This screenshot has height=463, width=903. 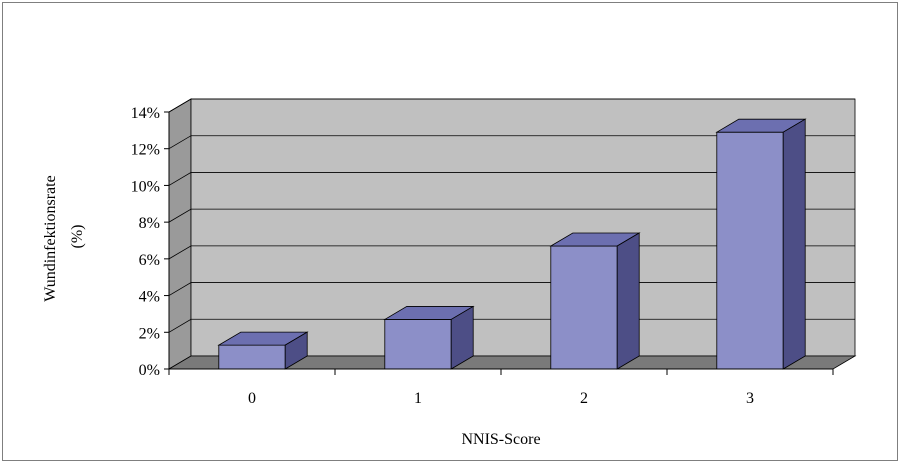 What do you see at coordinates (149, 223) in the screenshot?
I see `y-tick-label: 8%` at bounding box center [149, 223].